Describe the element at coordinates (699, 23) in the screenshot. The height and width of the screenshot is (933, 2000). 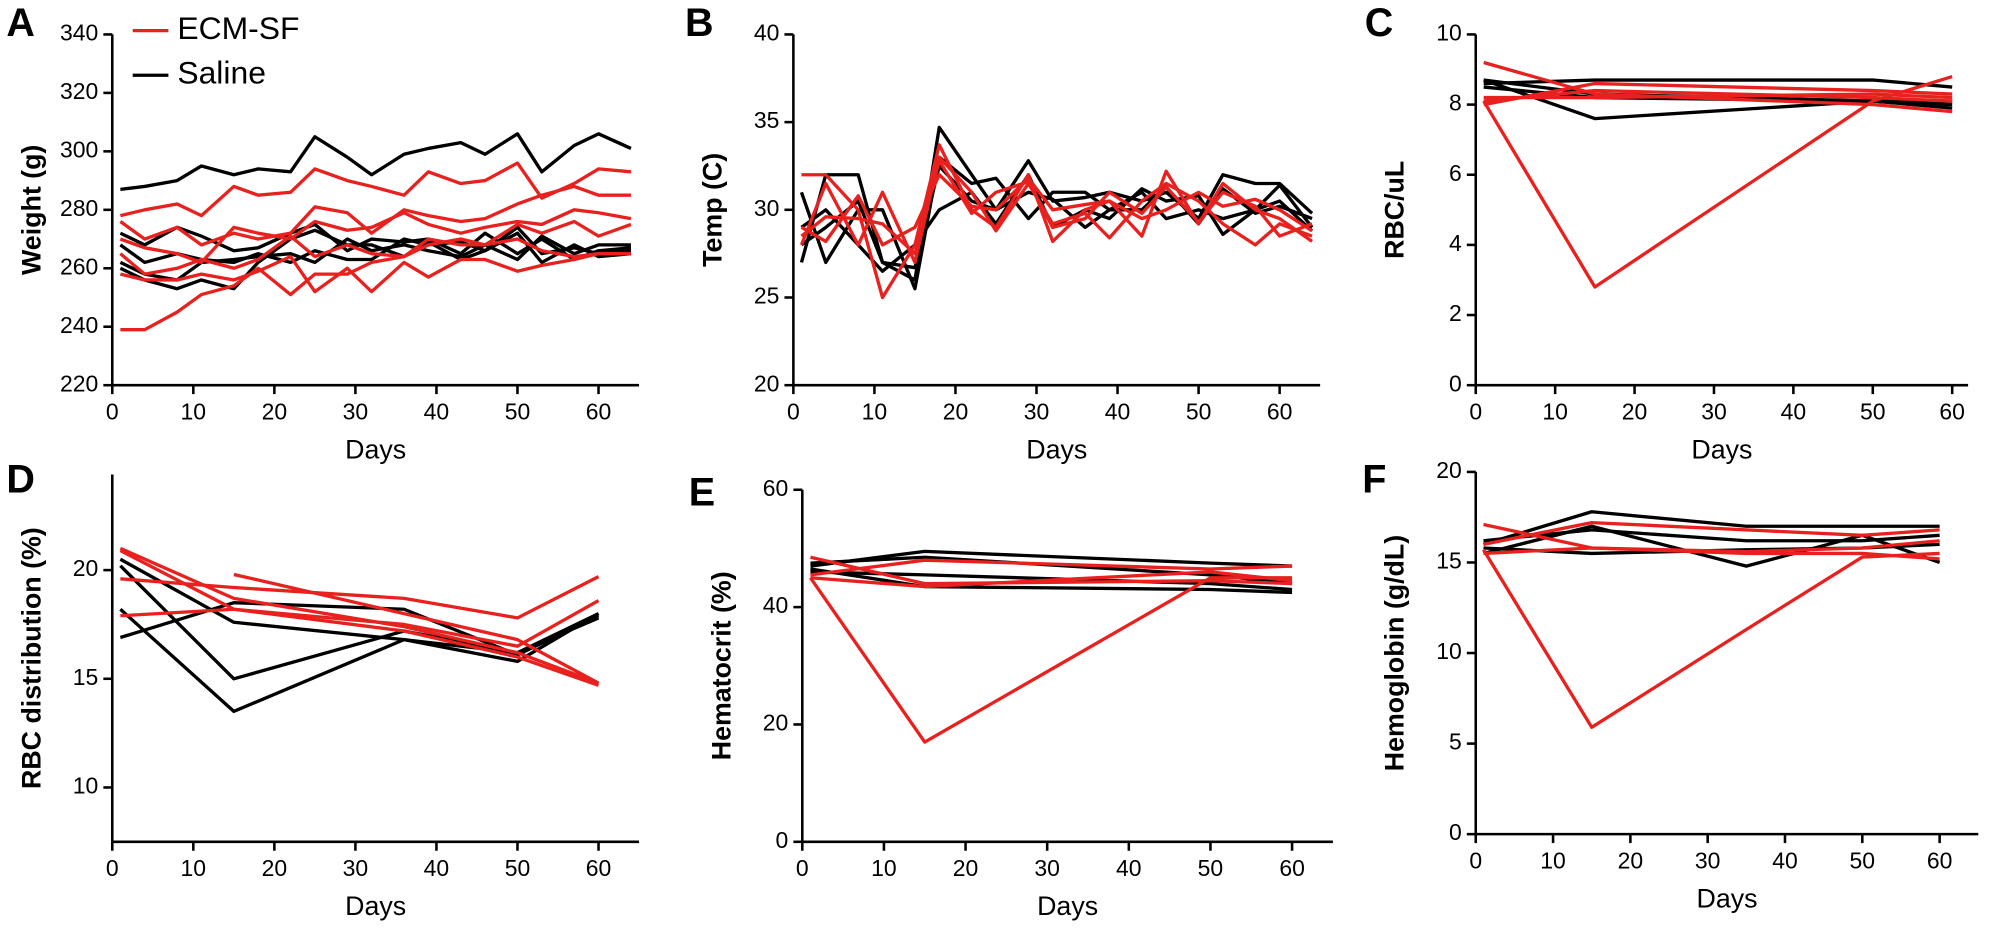
I see `panel-letter: B` at that location.